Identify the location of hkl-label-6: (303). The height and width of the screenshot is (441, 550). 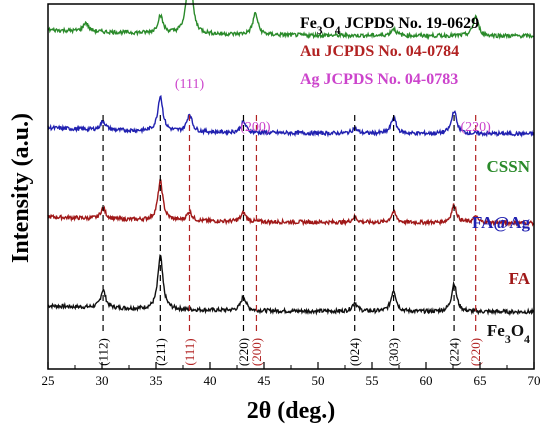
(393, 352).